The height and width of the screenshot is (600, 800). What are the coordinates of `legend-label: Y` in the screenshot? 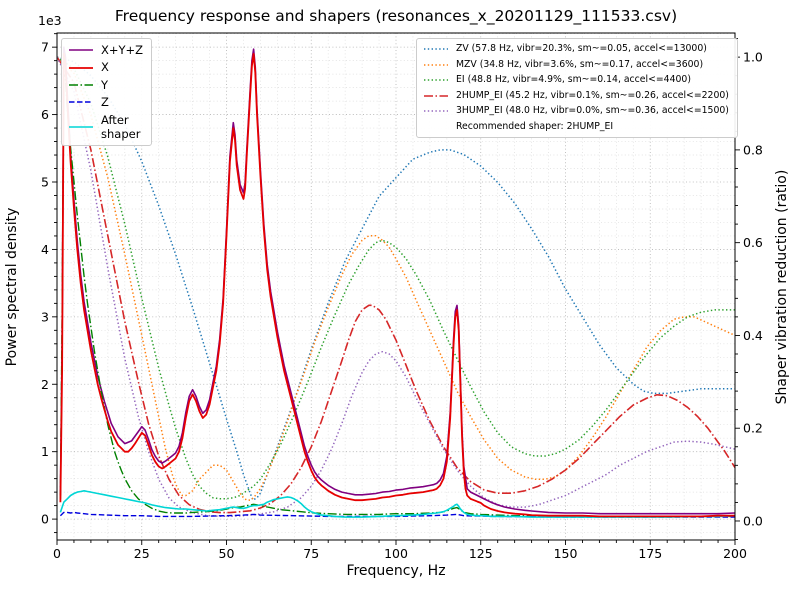 It's located at (105, 84).